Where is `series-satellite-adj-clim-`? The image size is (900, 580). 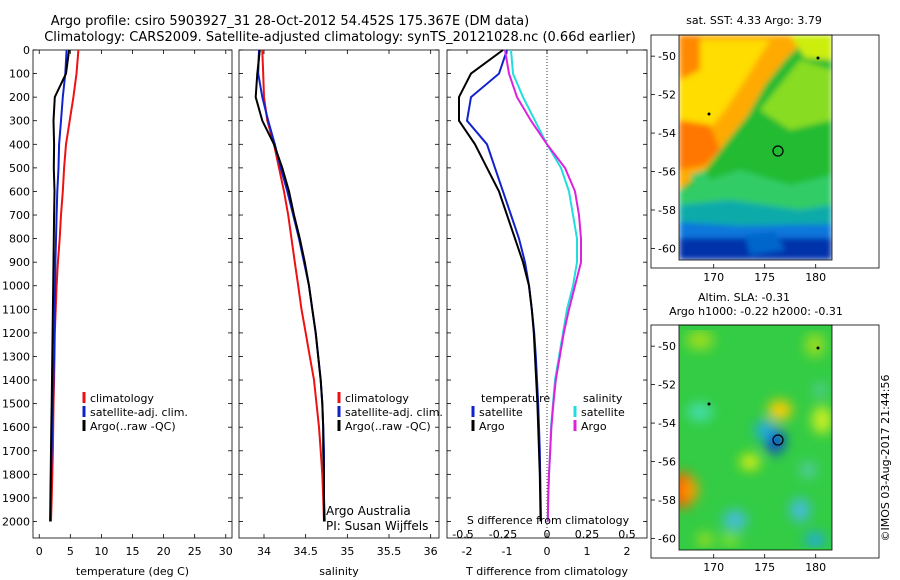
series-satellite-adj-clim- is located at coordinates (291, 285).